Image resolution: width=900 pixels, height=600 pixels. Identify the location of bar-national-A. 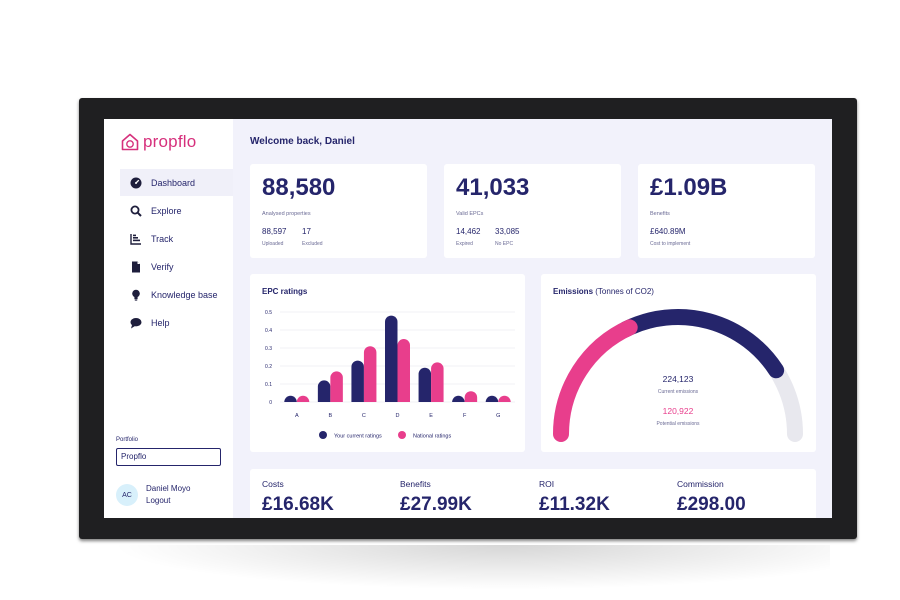
(303, 398).